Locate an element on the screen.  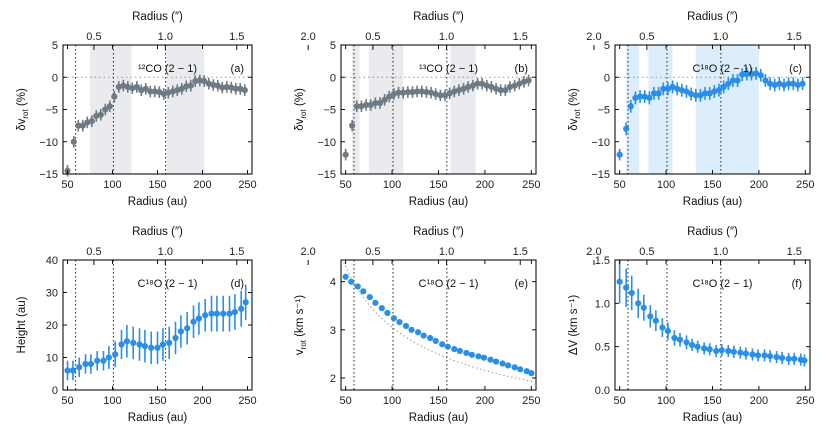
top-tick-label: 0.5 is located at coordinates (93, 252).